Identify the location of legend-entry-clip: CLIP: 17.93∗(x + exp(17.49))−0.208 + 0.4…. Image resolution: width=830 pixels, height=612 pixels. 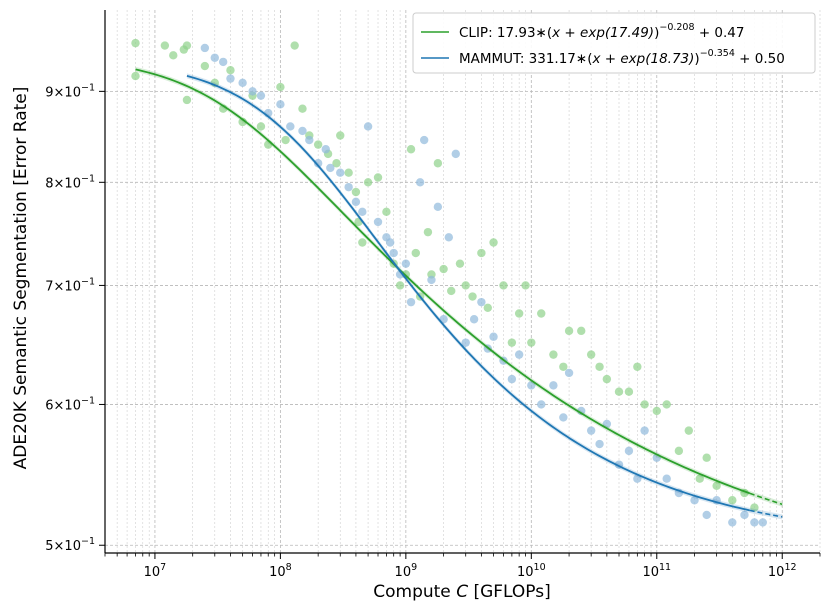
(601, 31).